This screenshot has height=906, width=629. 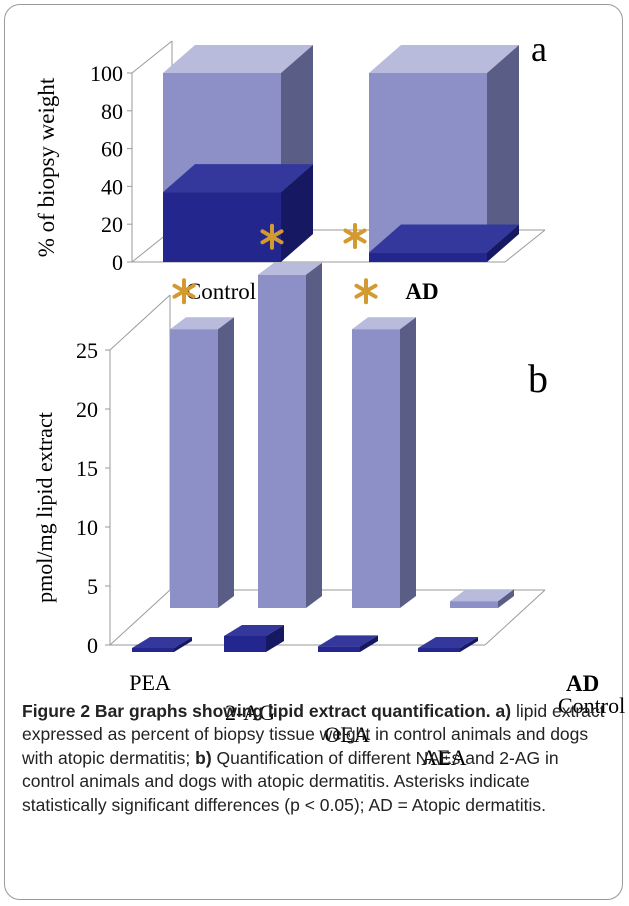 What do you see at coordinates (474, 604) in the screenshot?
I see `bar-aea-ad-front` at bounding box center [474, 604].